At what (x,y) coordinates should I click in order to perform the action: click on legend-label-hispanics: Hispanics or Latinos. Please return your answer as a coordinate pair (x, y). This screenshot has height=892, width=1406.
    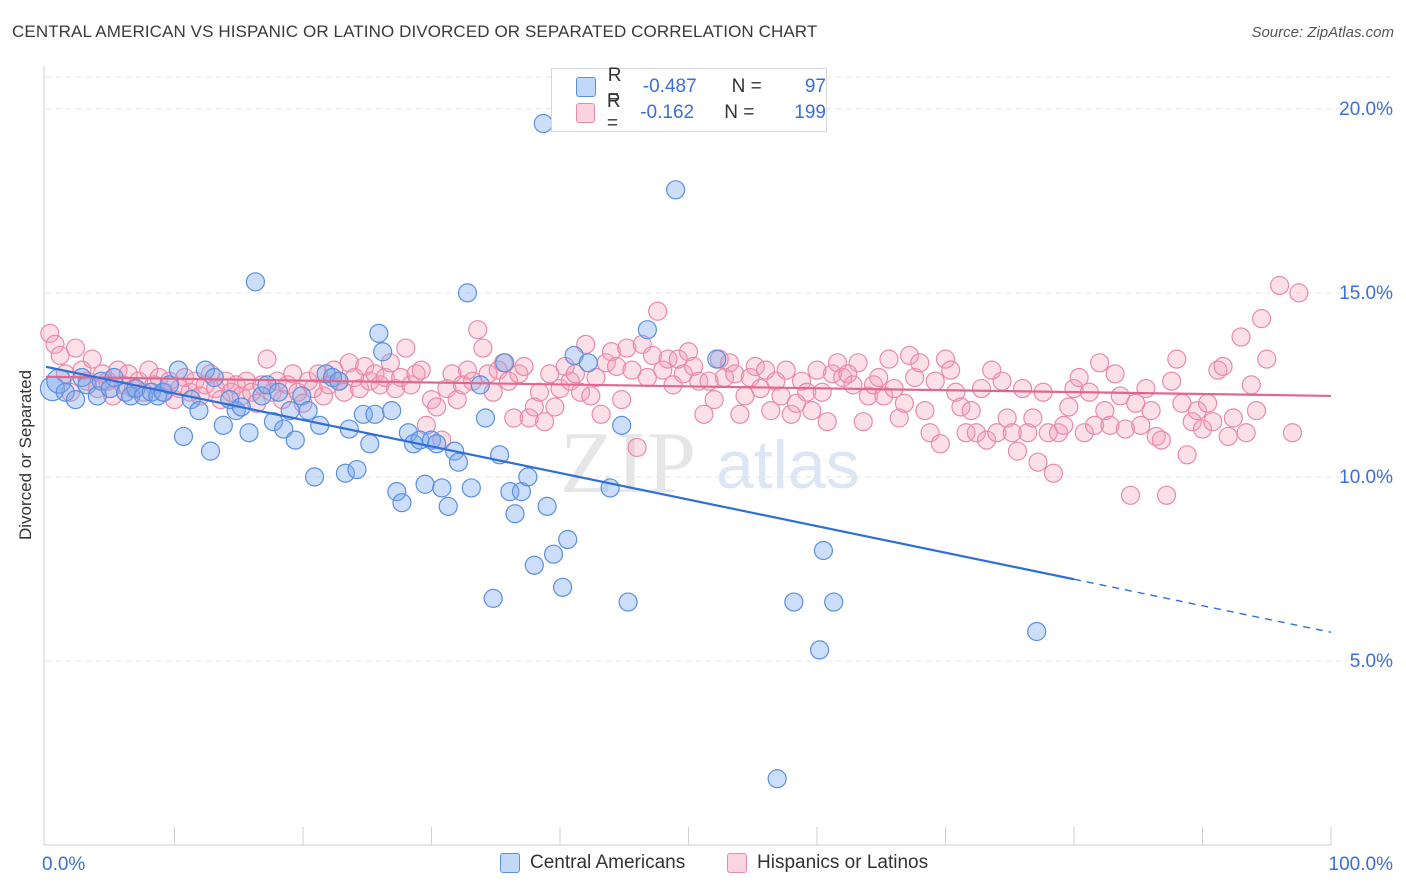
    Looking at the image, I should click on (843, 862).